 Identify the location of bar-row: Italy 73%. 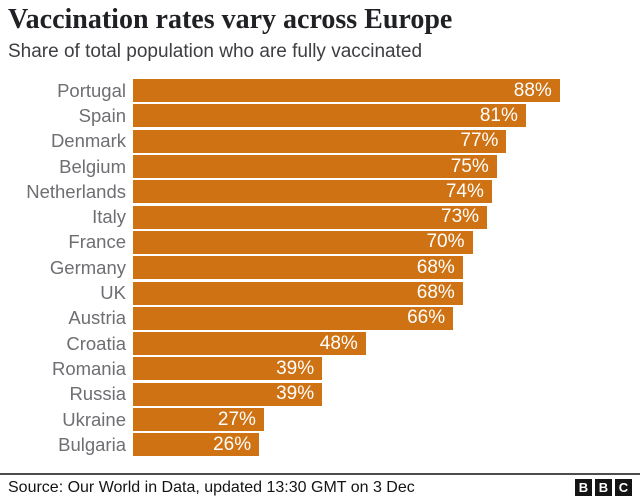
(320, 216).